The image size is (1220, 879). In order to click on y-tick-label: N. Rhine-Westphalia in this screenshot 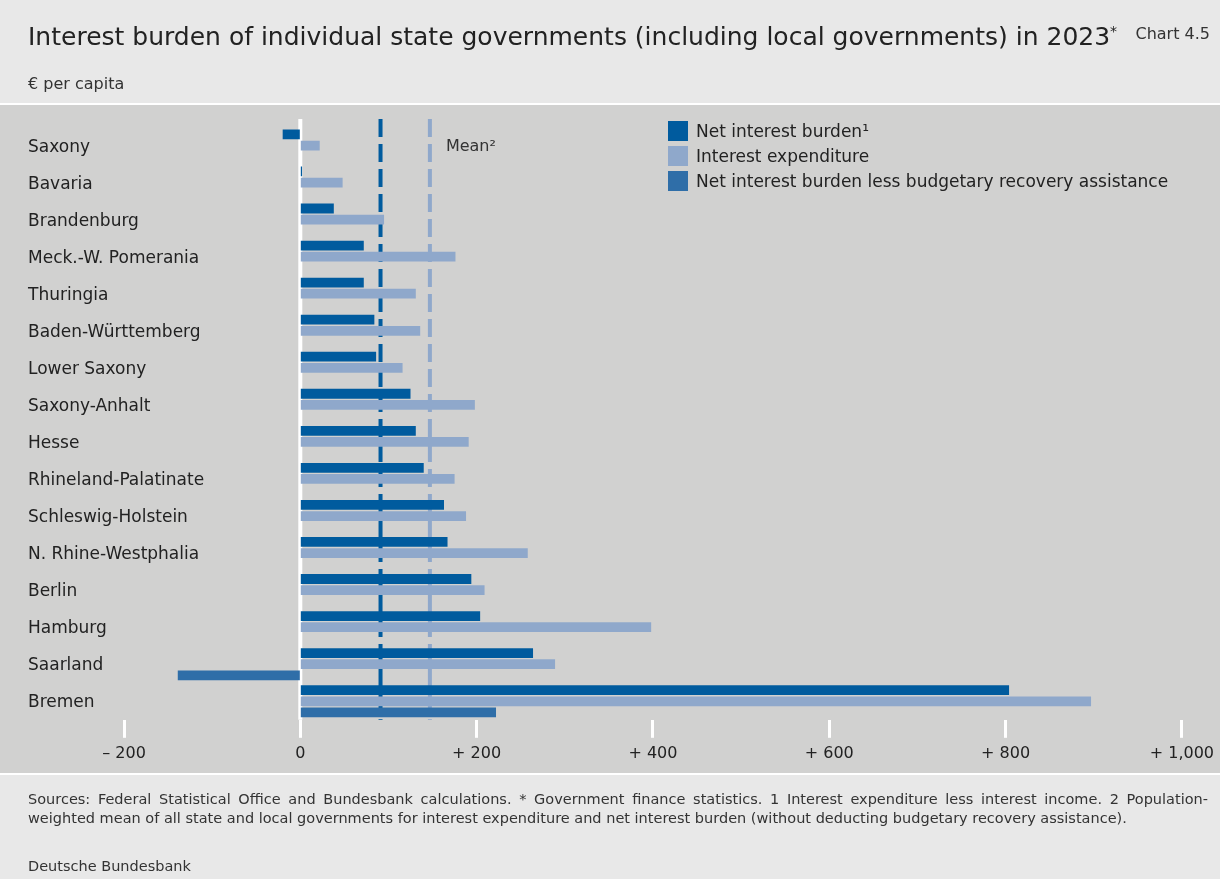, I will do `click(114, 553)`.